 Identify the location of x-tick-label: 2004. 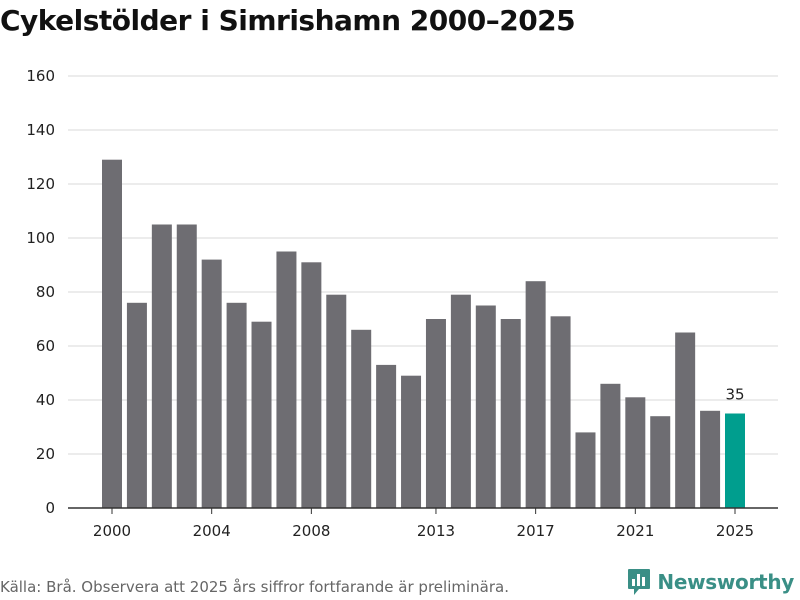
(212, 531).